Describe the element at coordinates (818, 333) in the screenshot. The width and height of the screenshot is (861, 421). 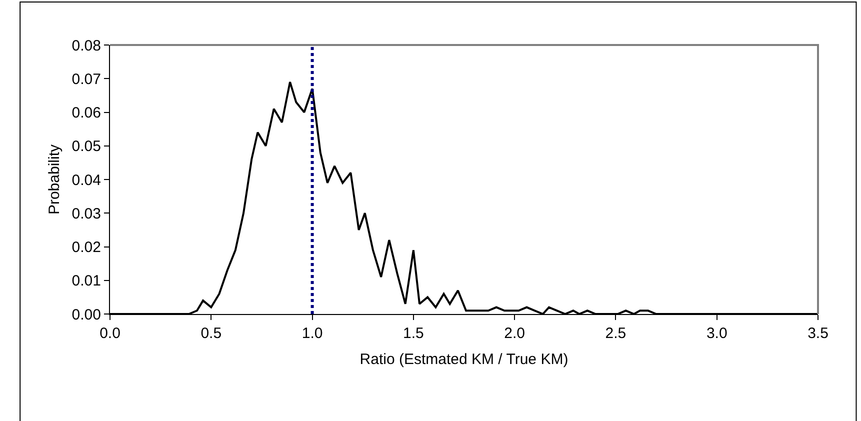
I see `x-tick-label: 3.5` at that location.